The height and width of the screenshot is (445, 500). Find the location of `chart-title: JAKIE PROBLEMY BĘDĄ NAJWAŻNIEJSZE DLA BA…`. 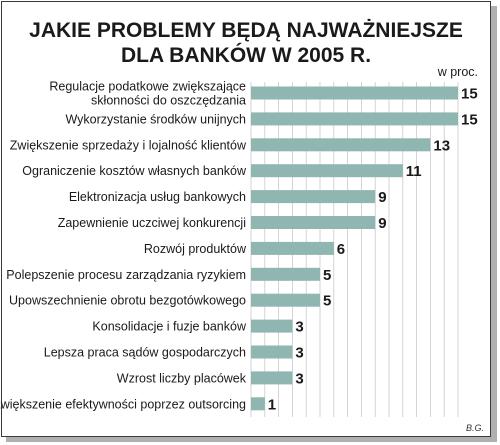

chart-title: JAKIE PROBLEMY BĘDĄ NAJWAŻNIEJSZE DLA BA… is located at coordinates (246, 43).